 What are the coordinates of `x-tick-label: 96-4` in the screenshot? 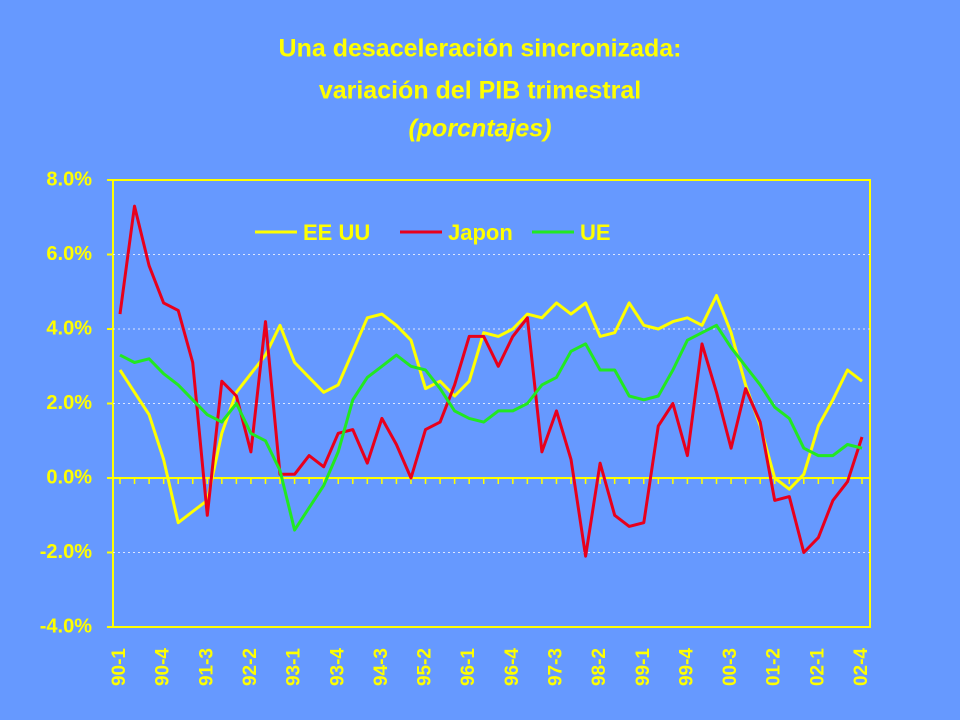 It's located at (512, 667).